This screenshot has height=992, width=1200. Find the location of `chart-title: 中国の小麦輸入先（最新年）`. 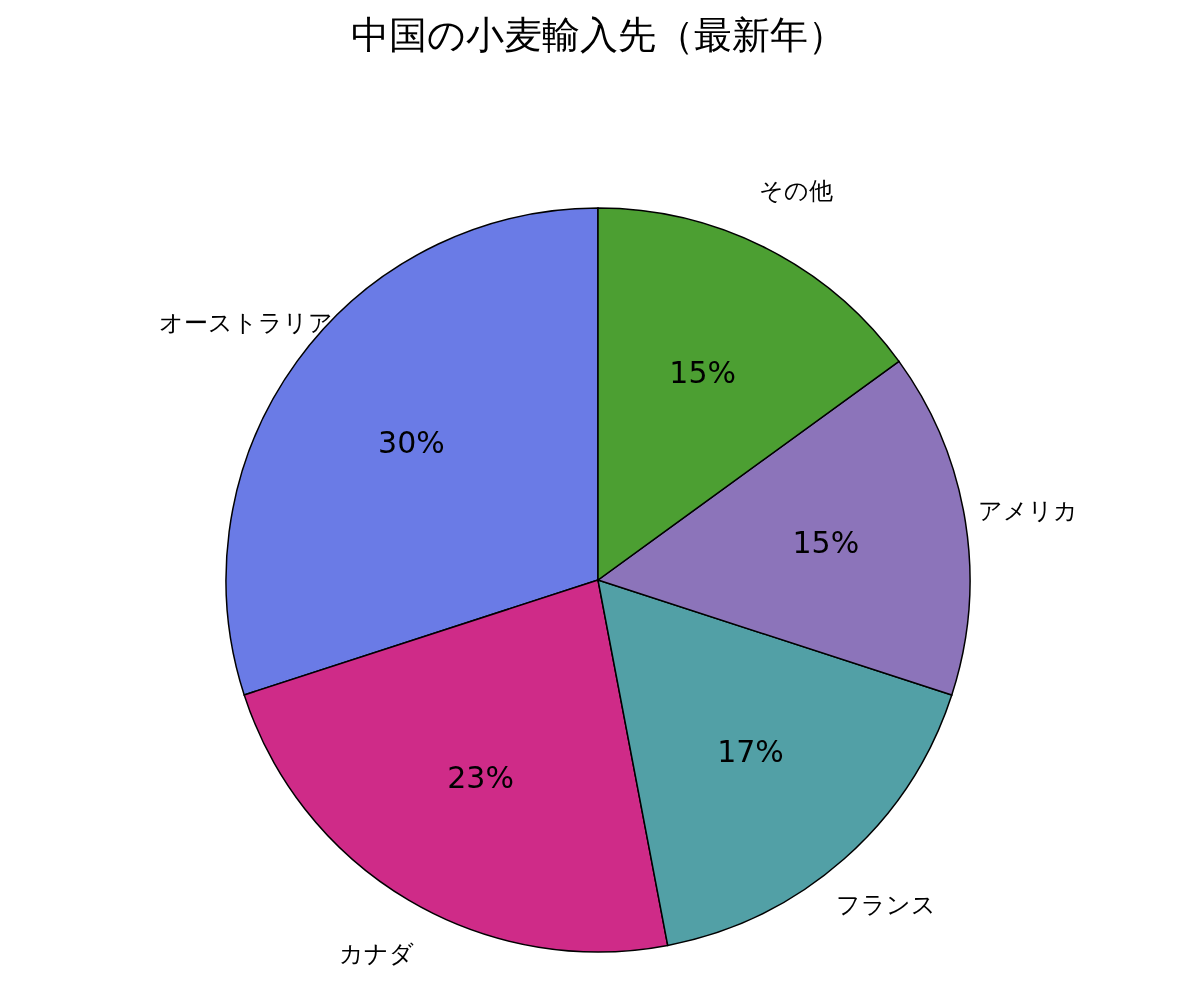

chart-title: 中国の小麦輸入先（最新年） is located at coordinates (598, 35).